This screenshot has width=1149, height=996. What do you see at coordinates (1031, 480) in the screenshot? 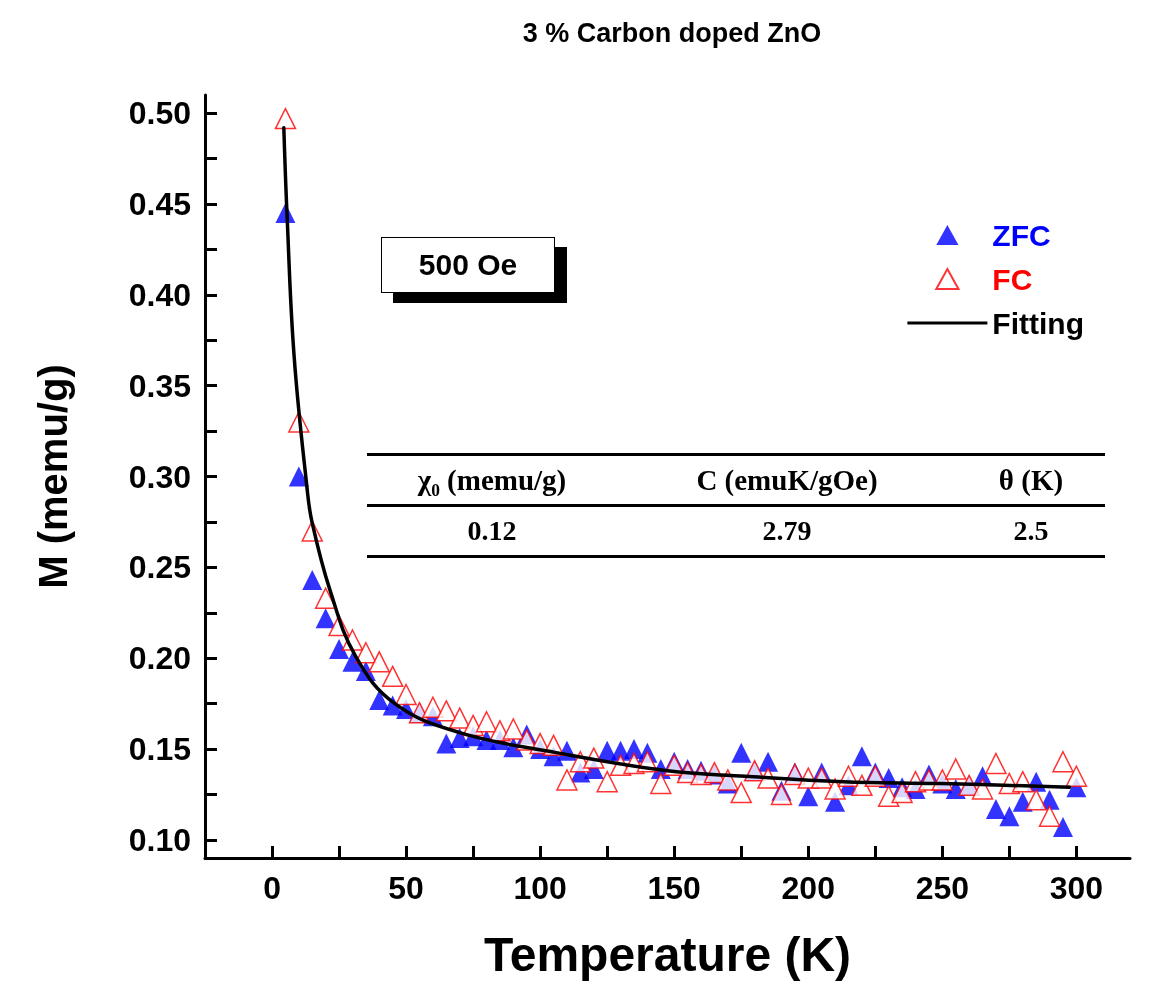
I see `annotation: θ (K)` at bounding box center [1031, 480].